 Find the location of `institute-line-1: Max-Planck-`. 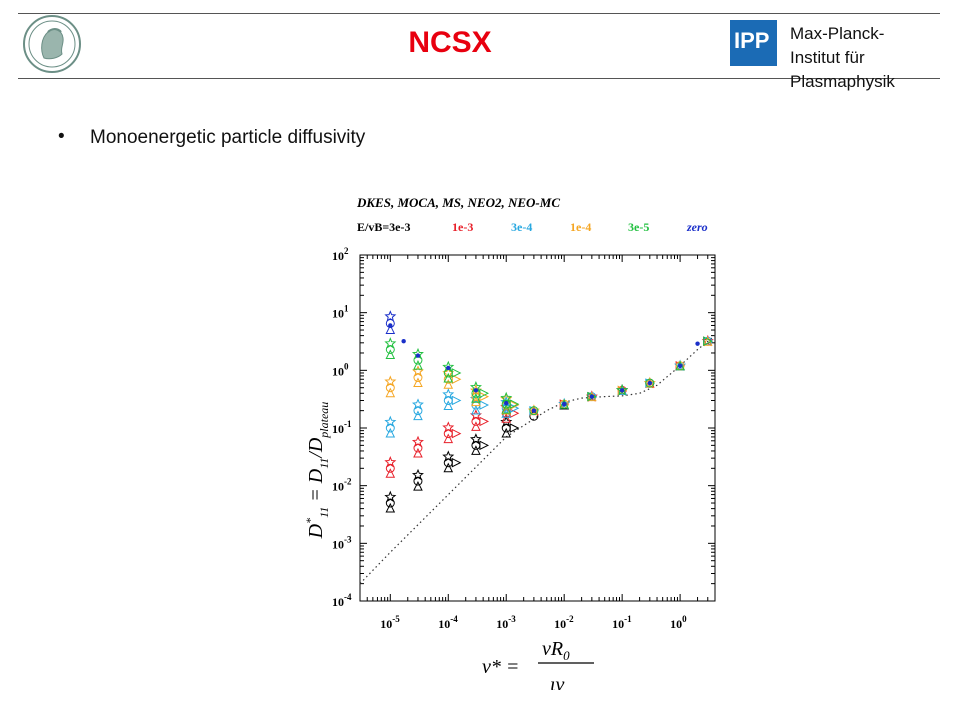

institute-line-1: Max-Planck- is located at coordinates (837, 33).